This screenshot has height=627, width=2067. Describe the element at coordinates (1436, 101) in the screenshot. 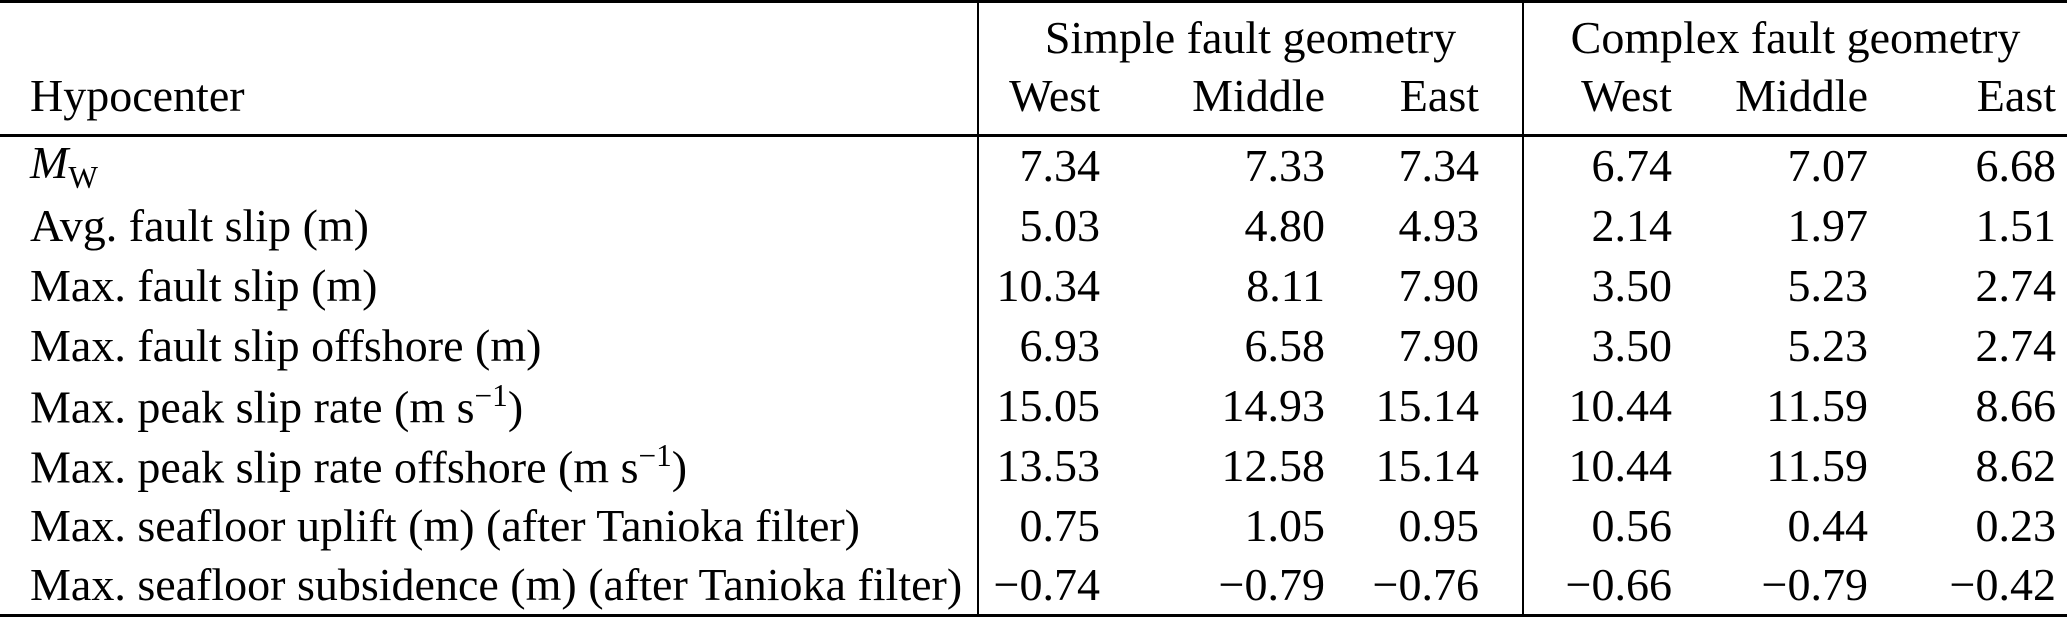

I see `column-header-simple-east: East` at that location.